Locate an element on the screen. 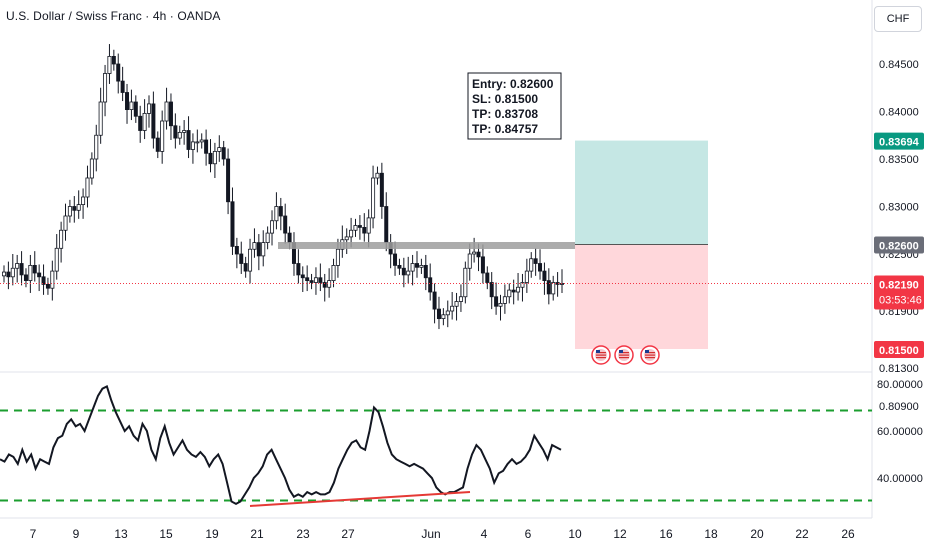 The image size is (932, 550). oscillator-axis: 80.00000 60.00000 40.00000 is located at coordinates (900, 432).